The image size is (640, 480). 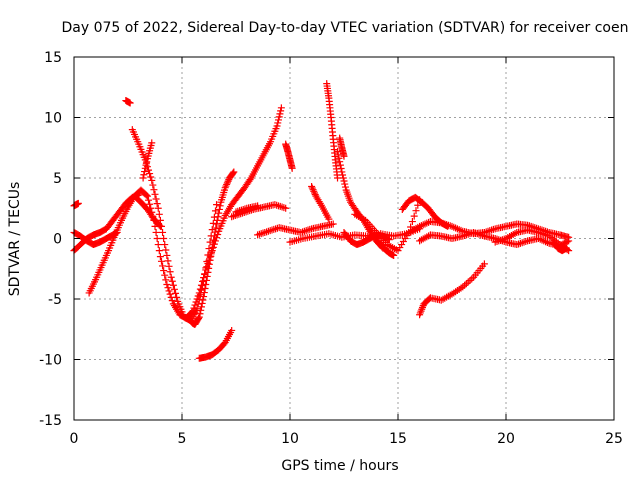 What do you see at coordinates (339, 466) in the screenshot?
I see `x-axis-label: GPS time / hours` at bounding box center [339, 466].